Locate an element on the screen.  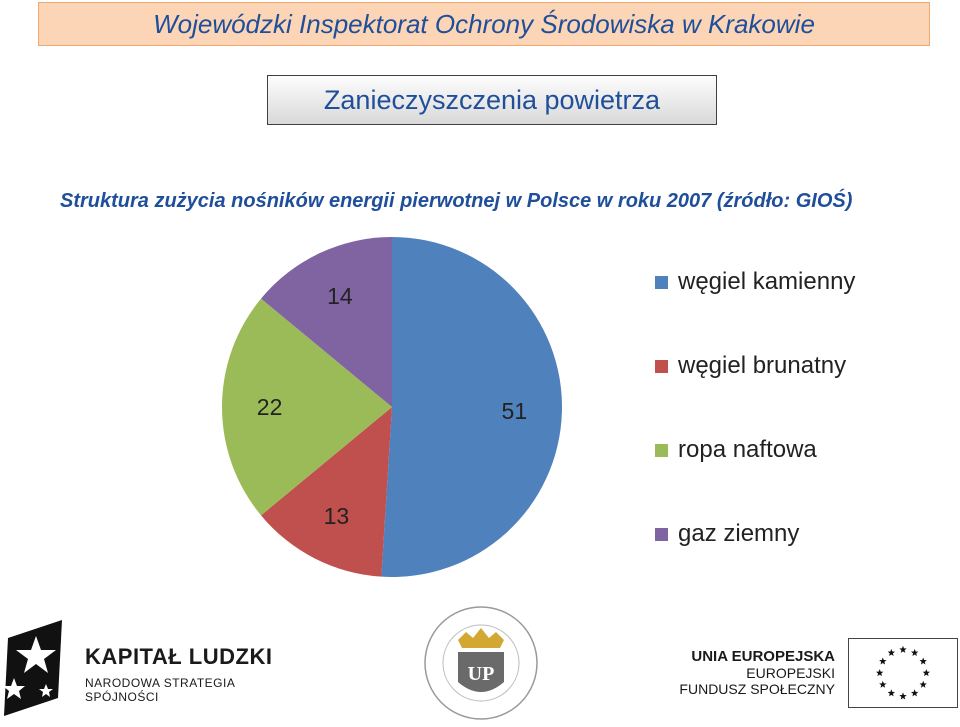
legend-label-0: węgiel kamienny is located at coordinates (767, 281).